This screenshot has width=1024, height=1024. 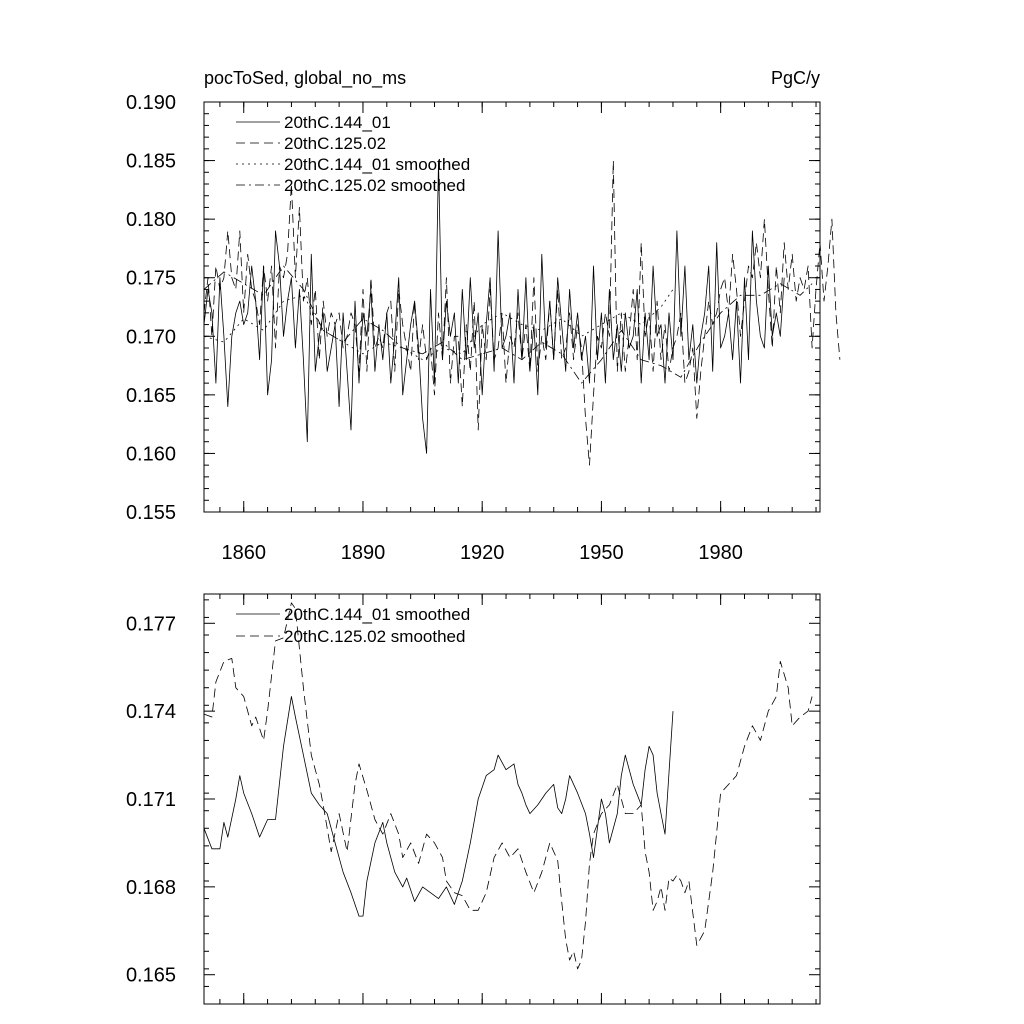 I want to click on y-tick-label: 0.171, so click(x=151, y=800).